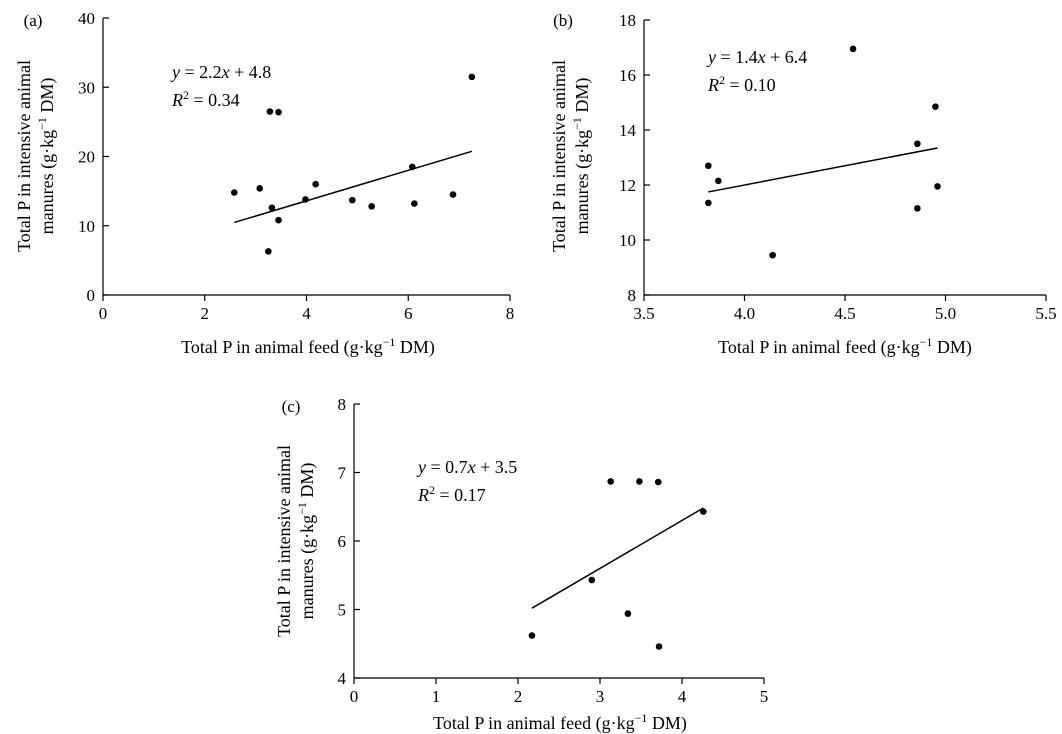 This screenshot has height=734, width=1062. I want to click on panel-b-x-tick-label: 5.5, so click(1045, 313).